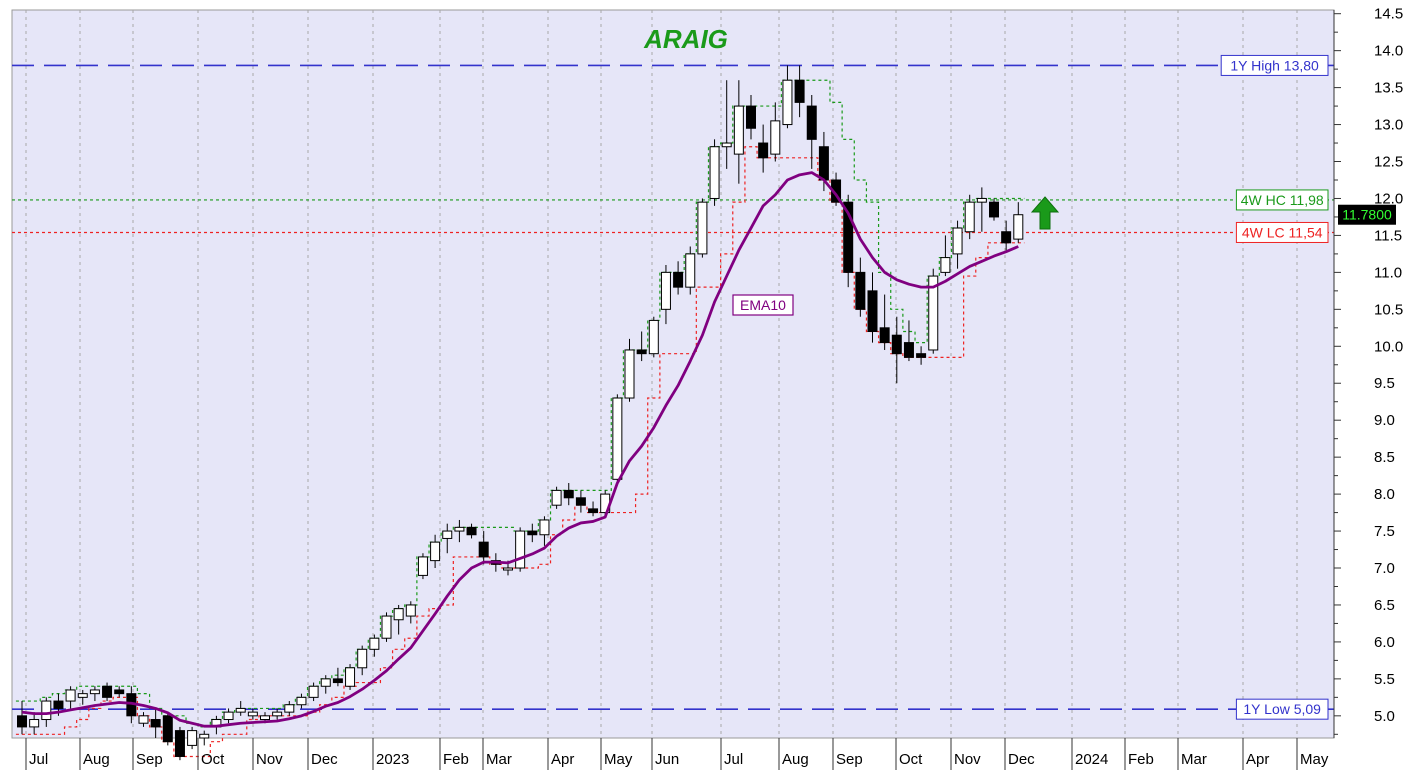 The width and height of the screenshot is (1425, 783). I want to click on level-tag-label: 4W HC 11,98, so click(1282, 200).